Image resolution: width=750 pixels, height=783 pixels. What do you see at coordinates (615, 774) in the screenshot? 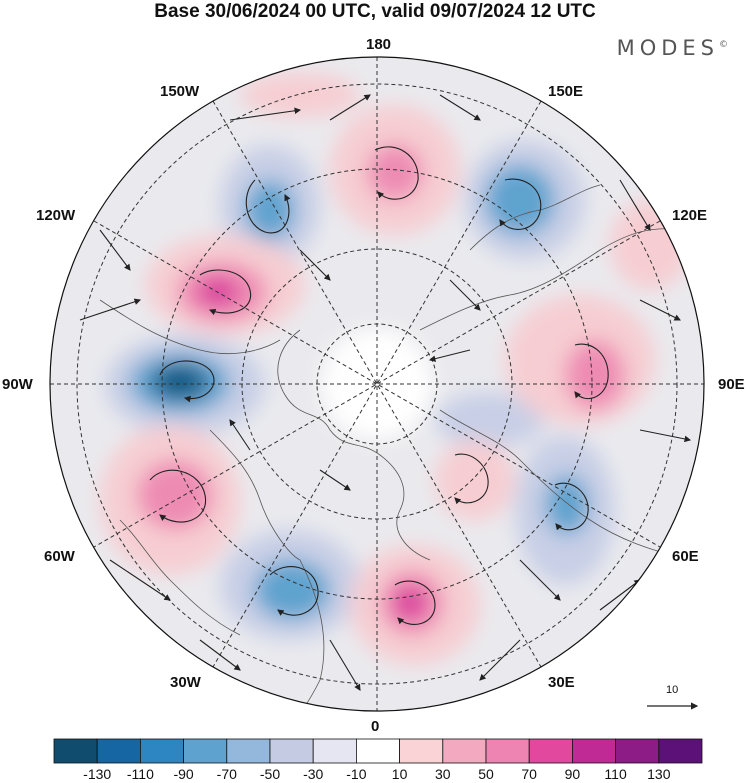
I see `colorbar-tick-label: 110` at bounding box center [615, 774].